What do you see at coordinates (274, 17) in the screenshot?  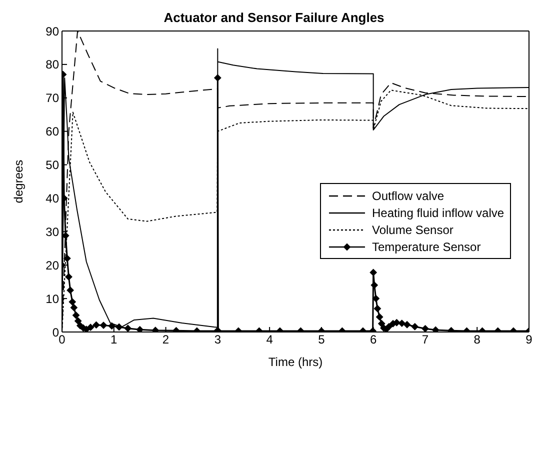 I see `chart-title: Actuator and Sensor Failure Angles` at bounding box center [274, 17].